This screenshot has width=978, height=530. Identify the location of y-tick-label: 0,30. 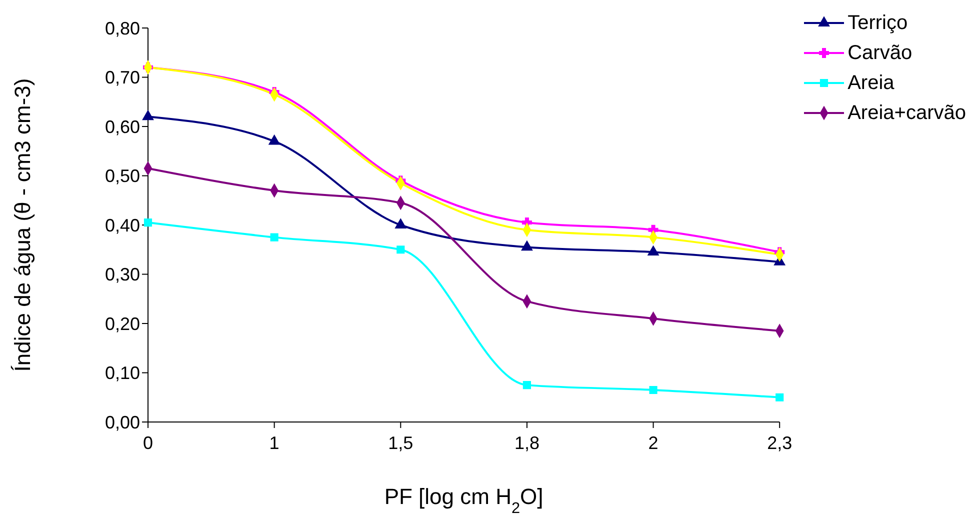
(122, 274).